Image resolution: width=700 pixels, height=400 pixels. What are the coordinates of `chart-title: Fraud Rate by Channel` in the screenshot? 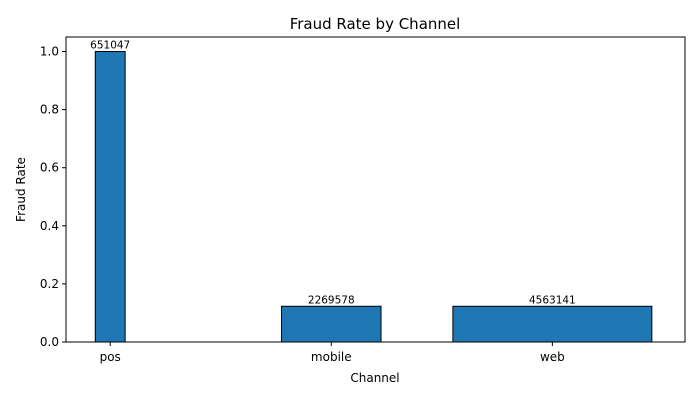 It's located at (375, 24).